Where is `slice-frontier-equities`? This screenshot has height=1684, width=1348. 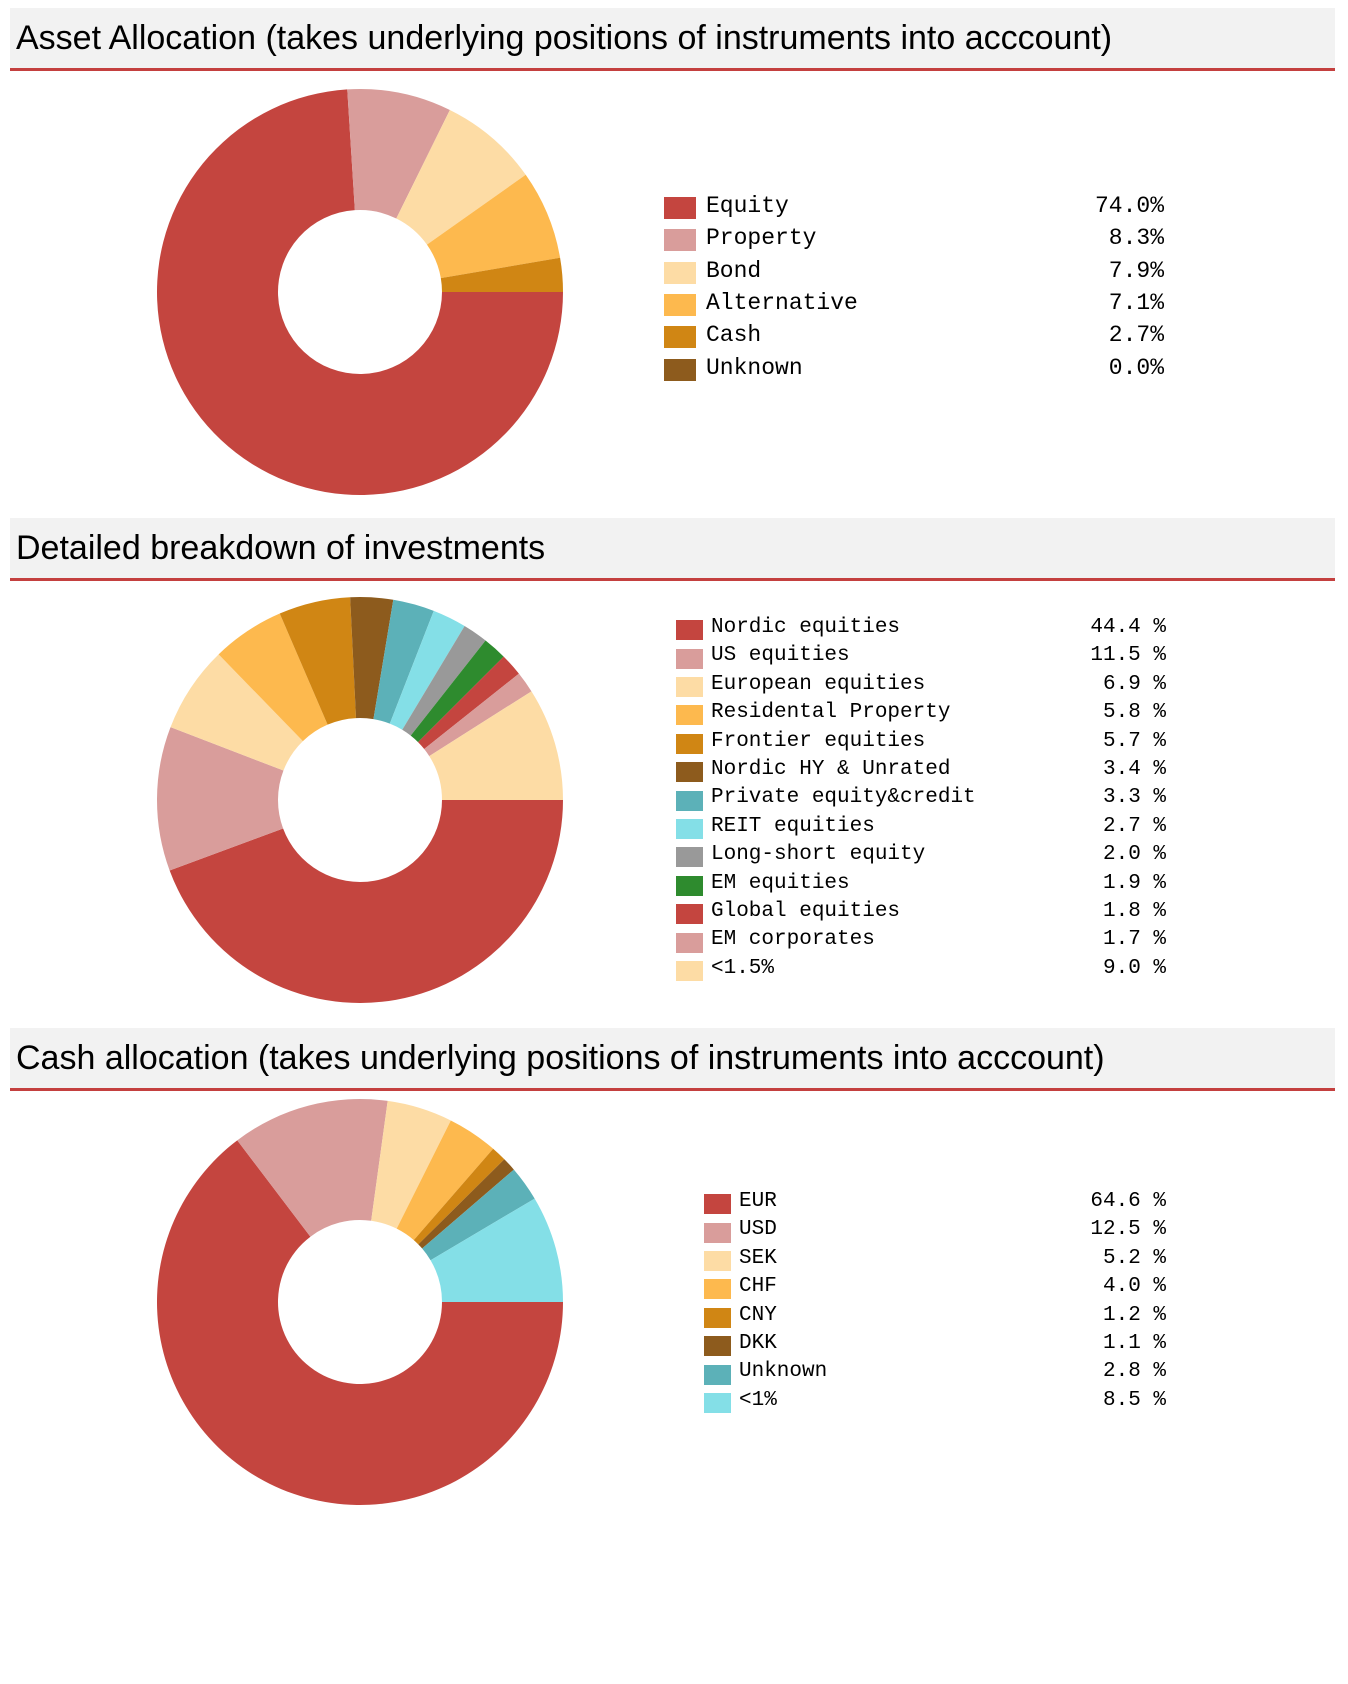
slice-frontier-equities is located at coordinates (318, 661).